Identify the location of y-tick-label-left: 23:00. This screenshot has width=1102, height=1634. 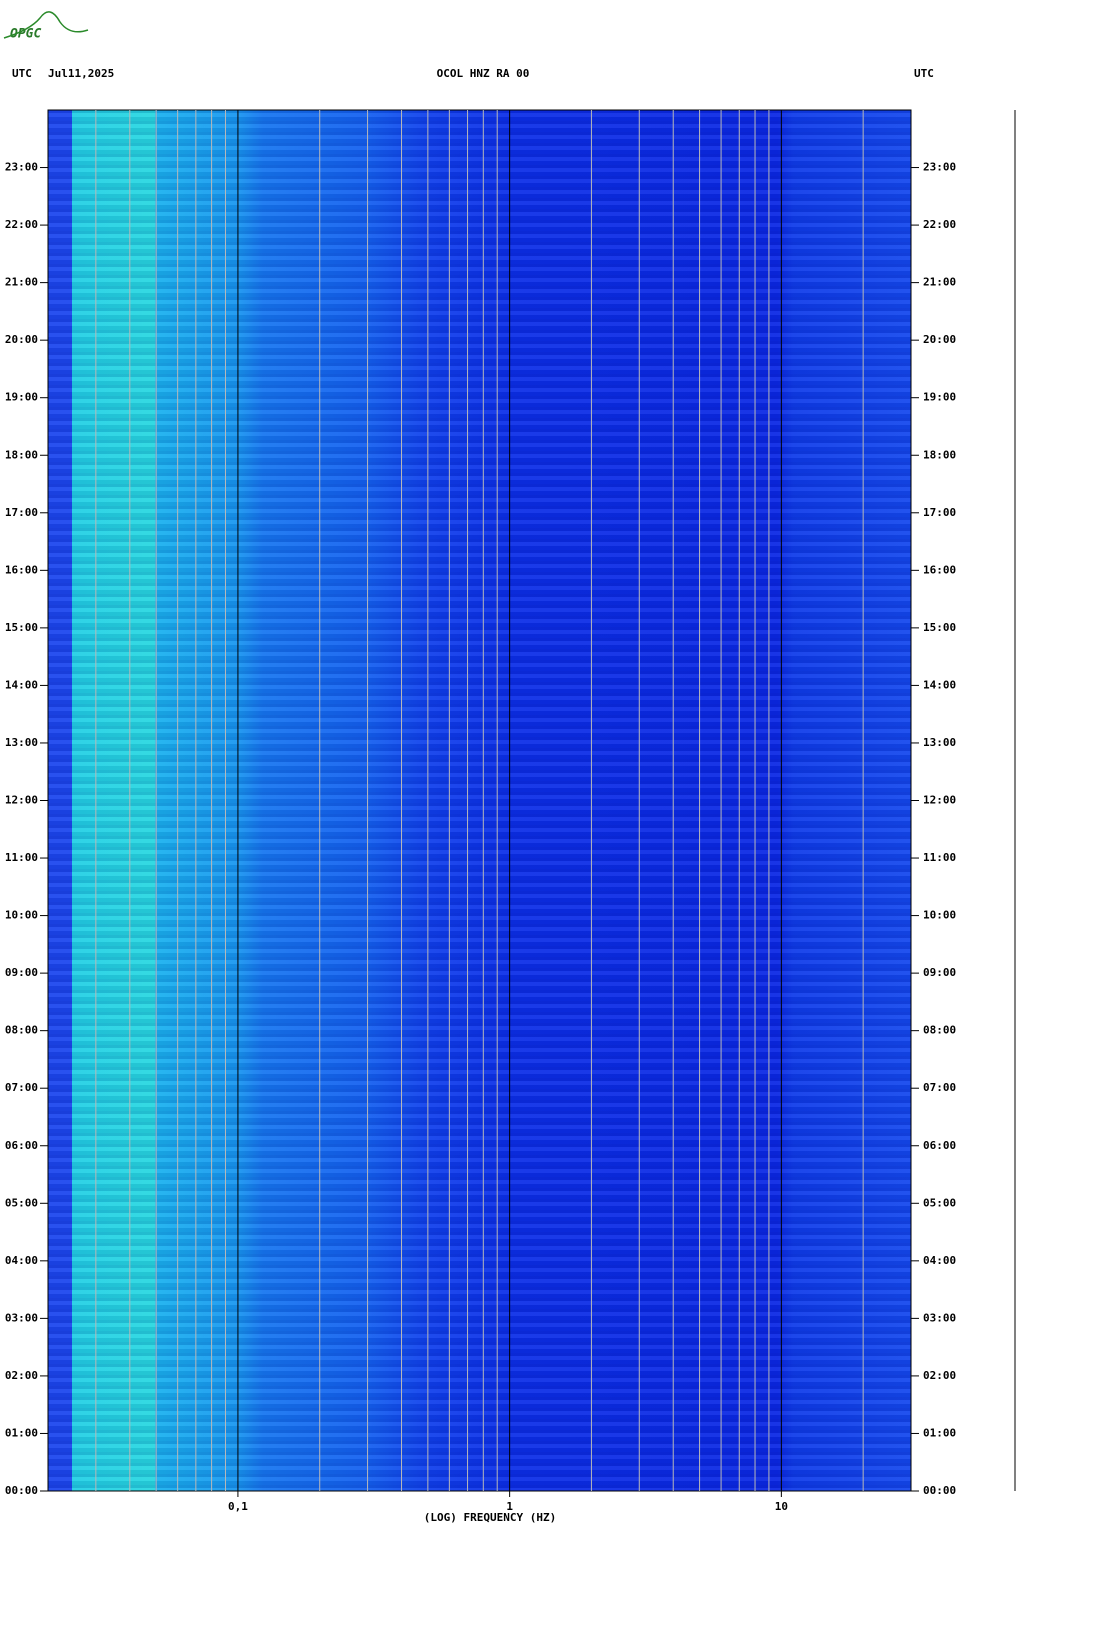
(21, 167).